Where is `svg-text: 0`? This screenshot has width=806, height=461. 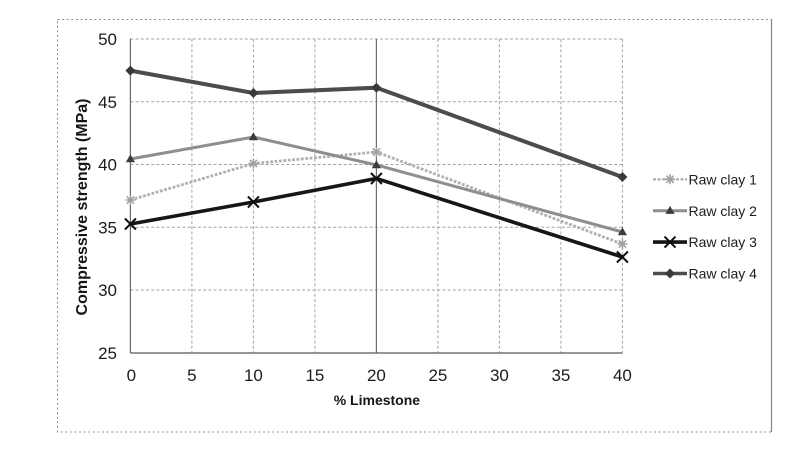
svg-text: 0 is located at coordinates (131, 375).